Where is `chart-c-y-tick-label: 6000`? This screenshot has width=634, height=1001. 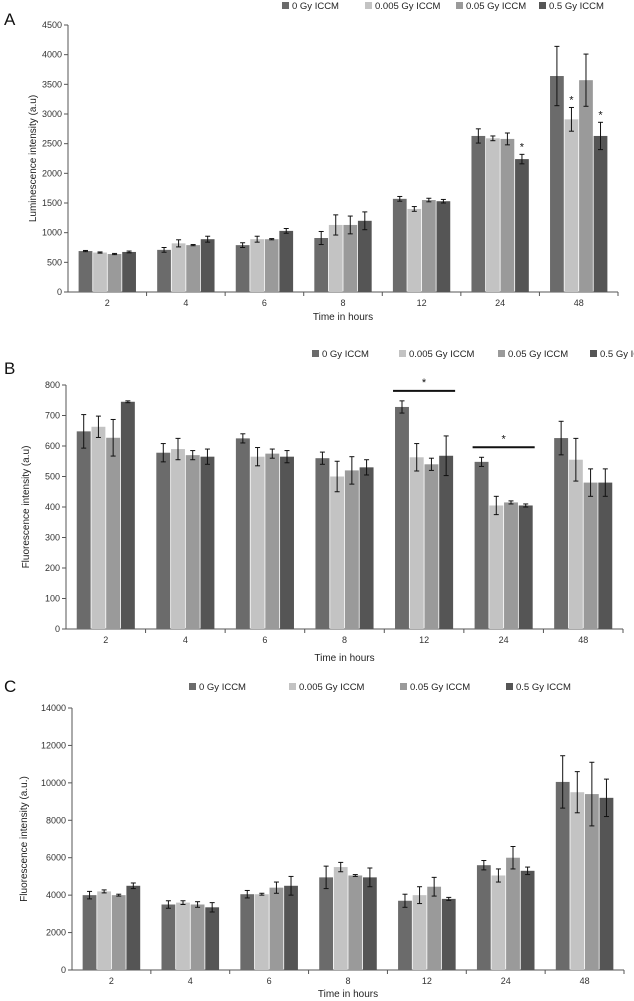 chart-c-y-tick-label: 6000 is located at coordinates (56, 858).